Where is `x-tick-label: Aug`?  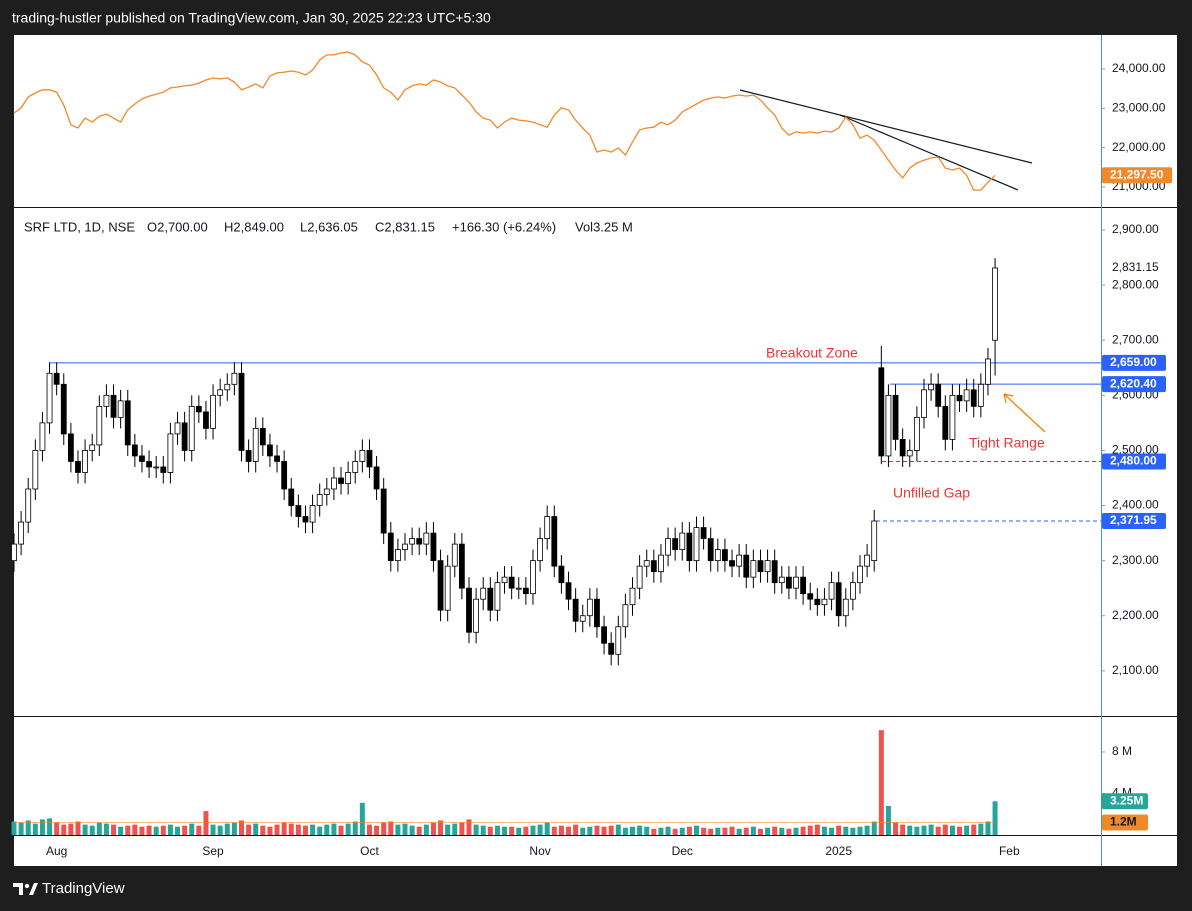 x-tick-label: Aug is located at coordinates (56, 851).